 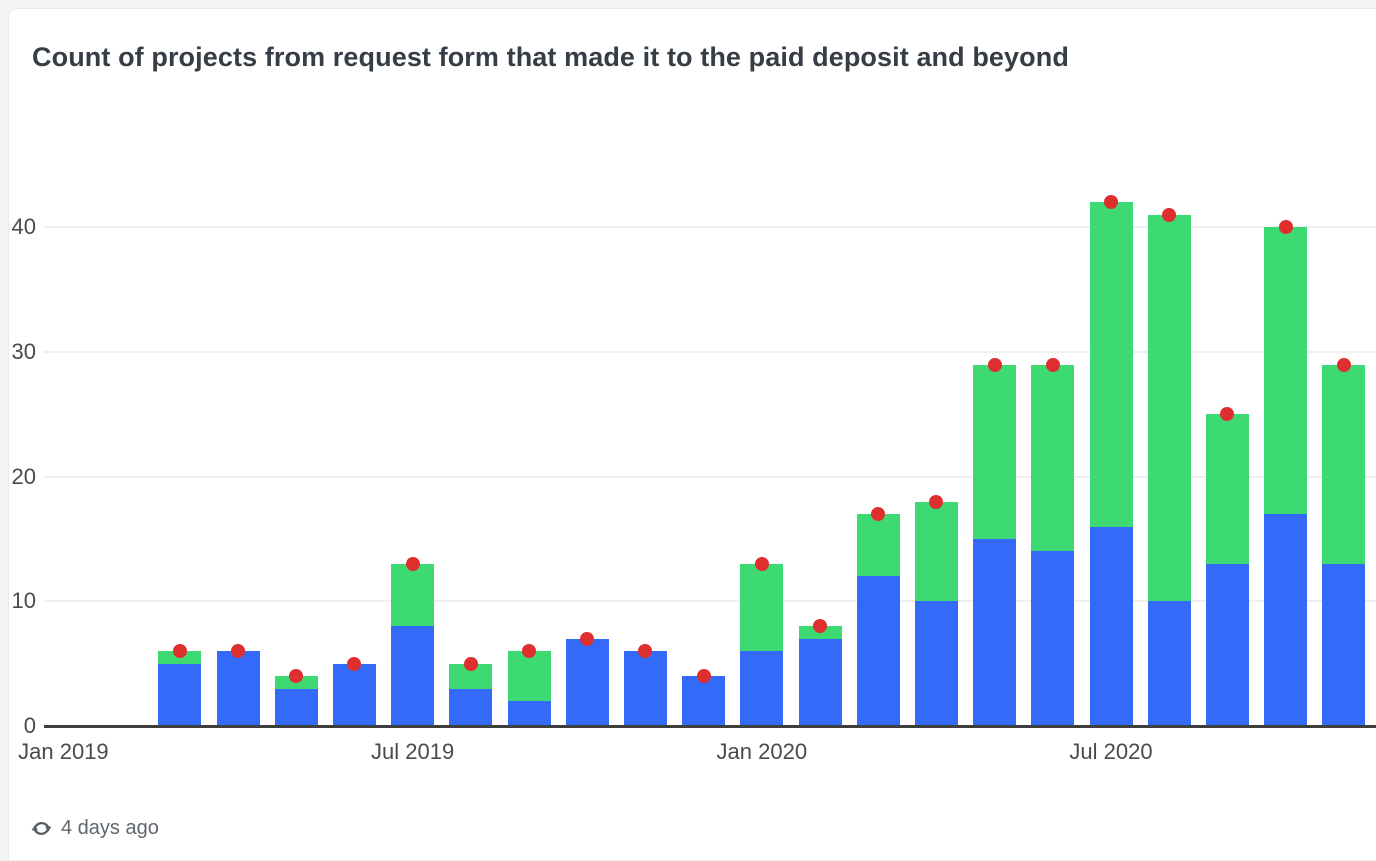 I want to click on x-axis-tick-label: Jan 2019, so click(x=63, y=751).